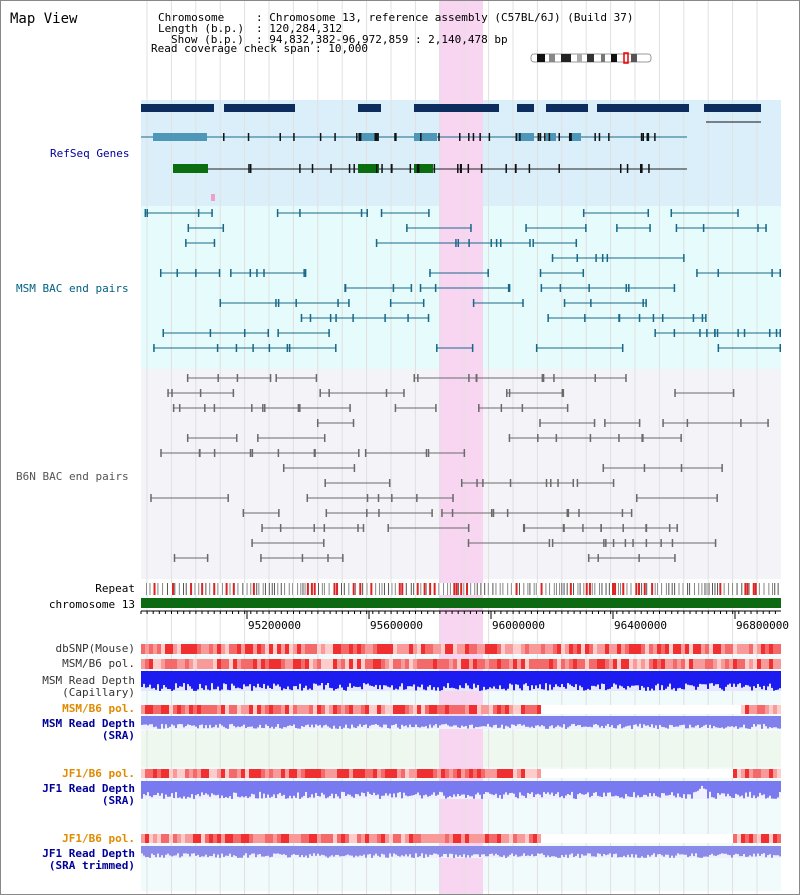 This screenshot has height=895, width=800. I want to click on axis-tick-label: 96400000, so click(640, 625).